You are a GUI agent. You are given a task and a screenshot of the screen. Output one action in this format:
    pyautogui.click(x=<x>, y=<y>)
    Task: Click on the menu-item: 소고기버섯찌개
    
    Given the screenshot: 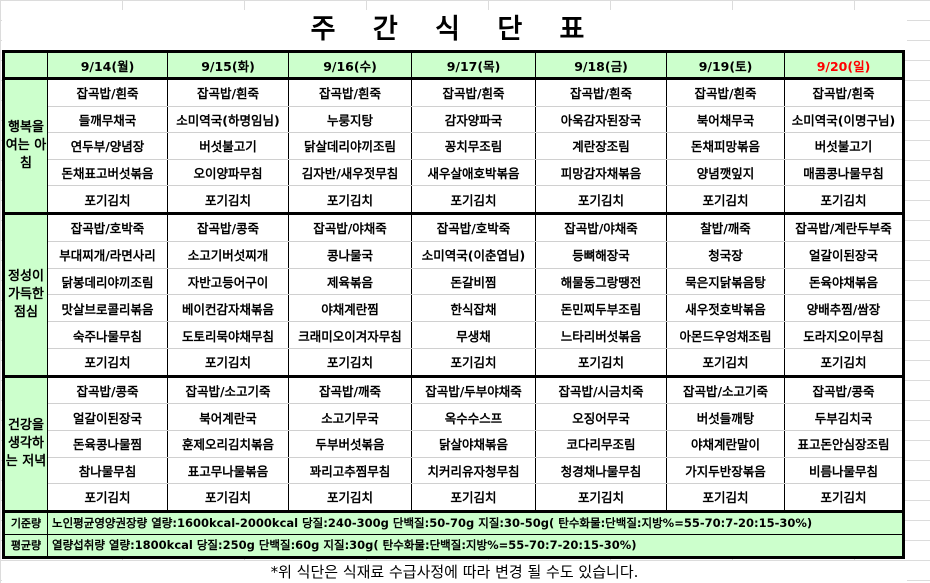 What is the action you would take?
    pyautogui.click(x=228, y=254)
    